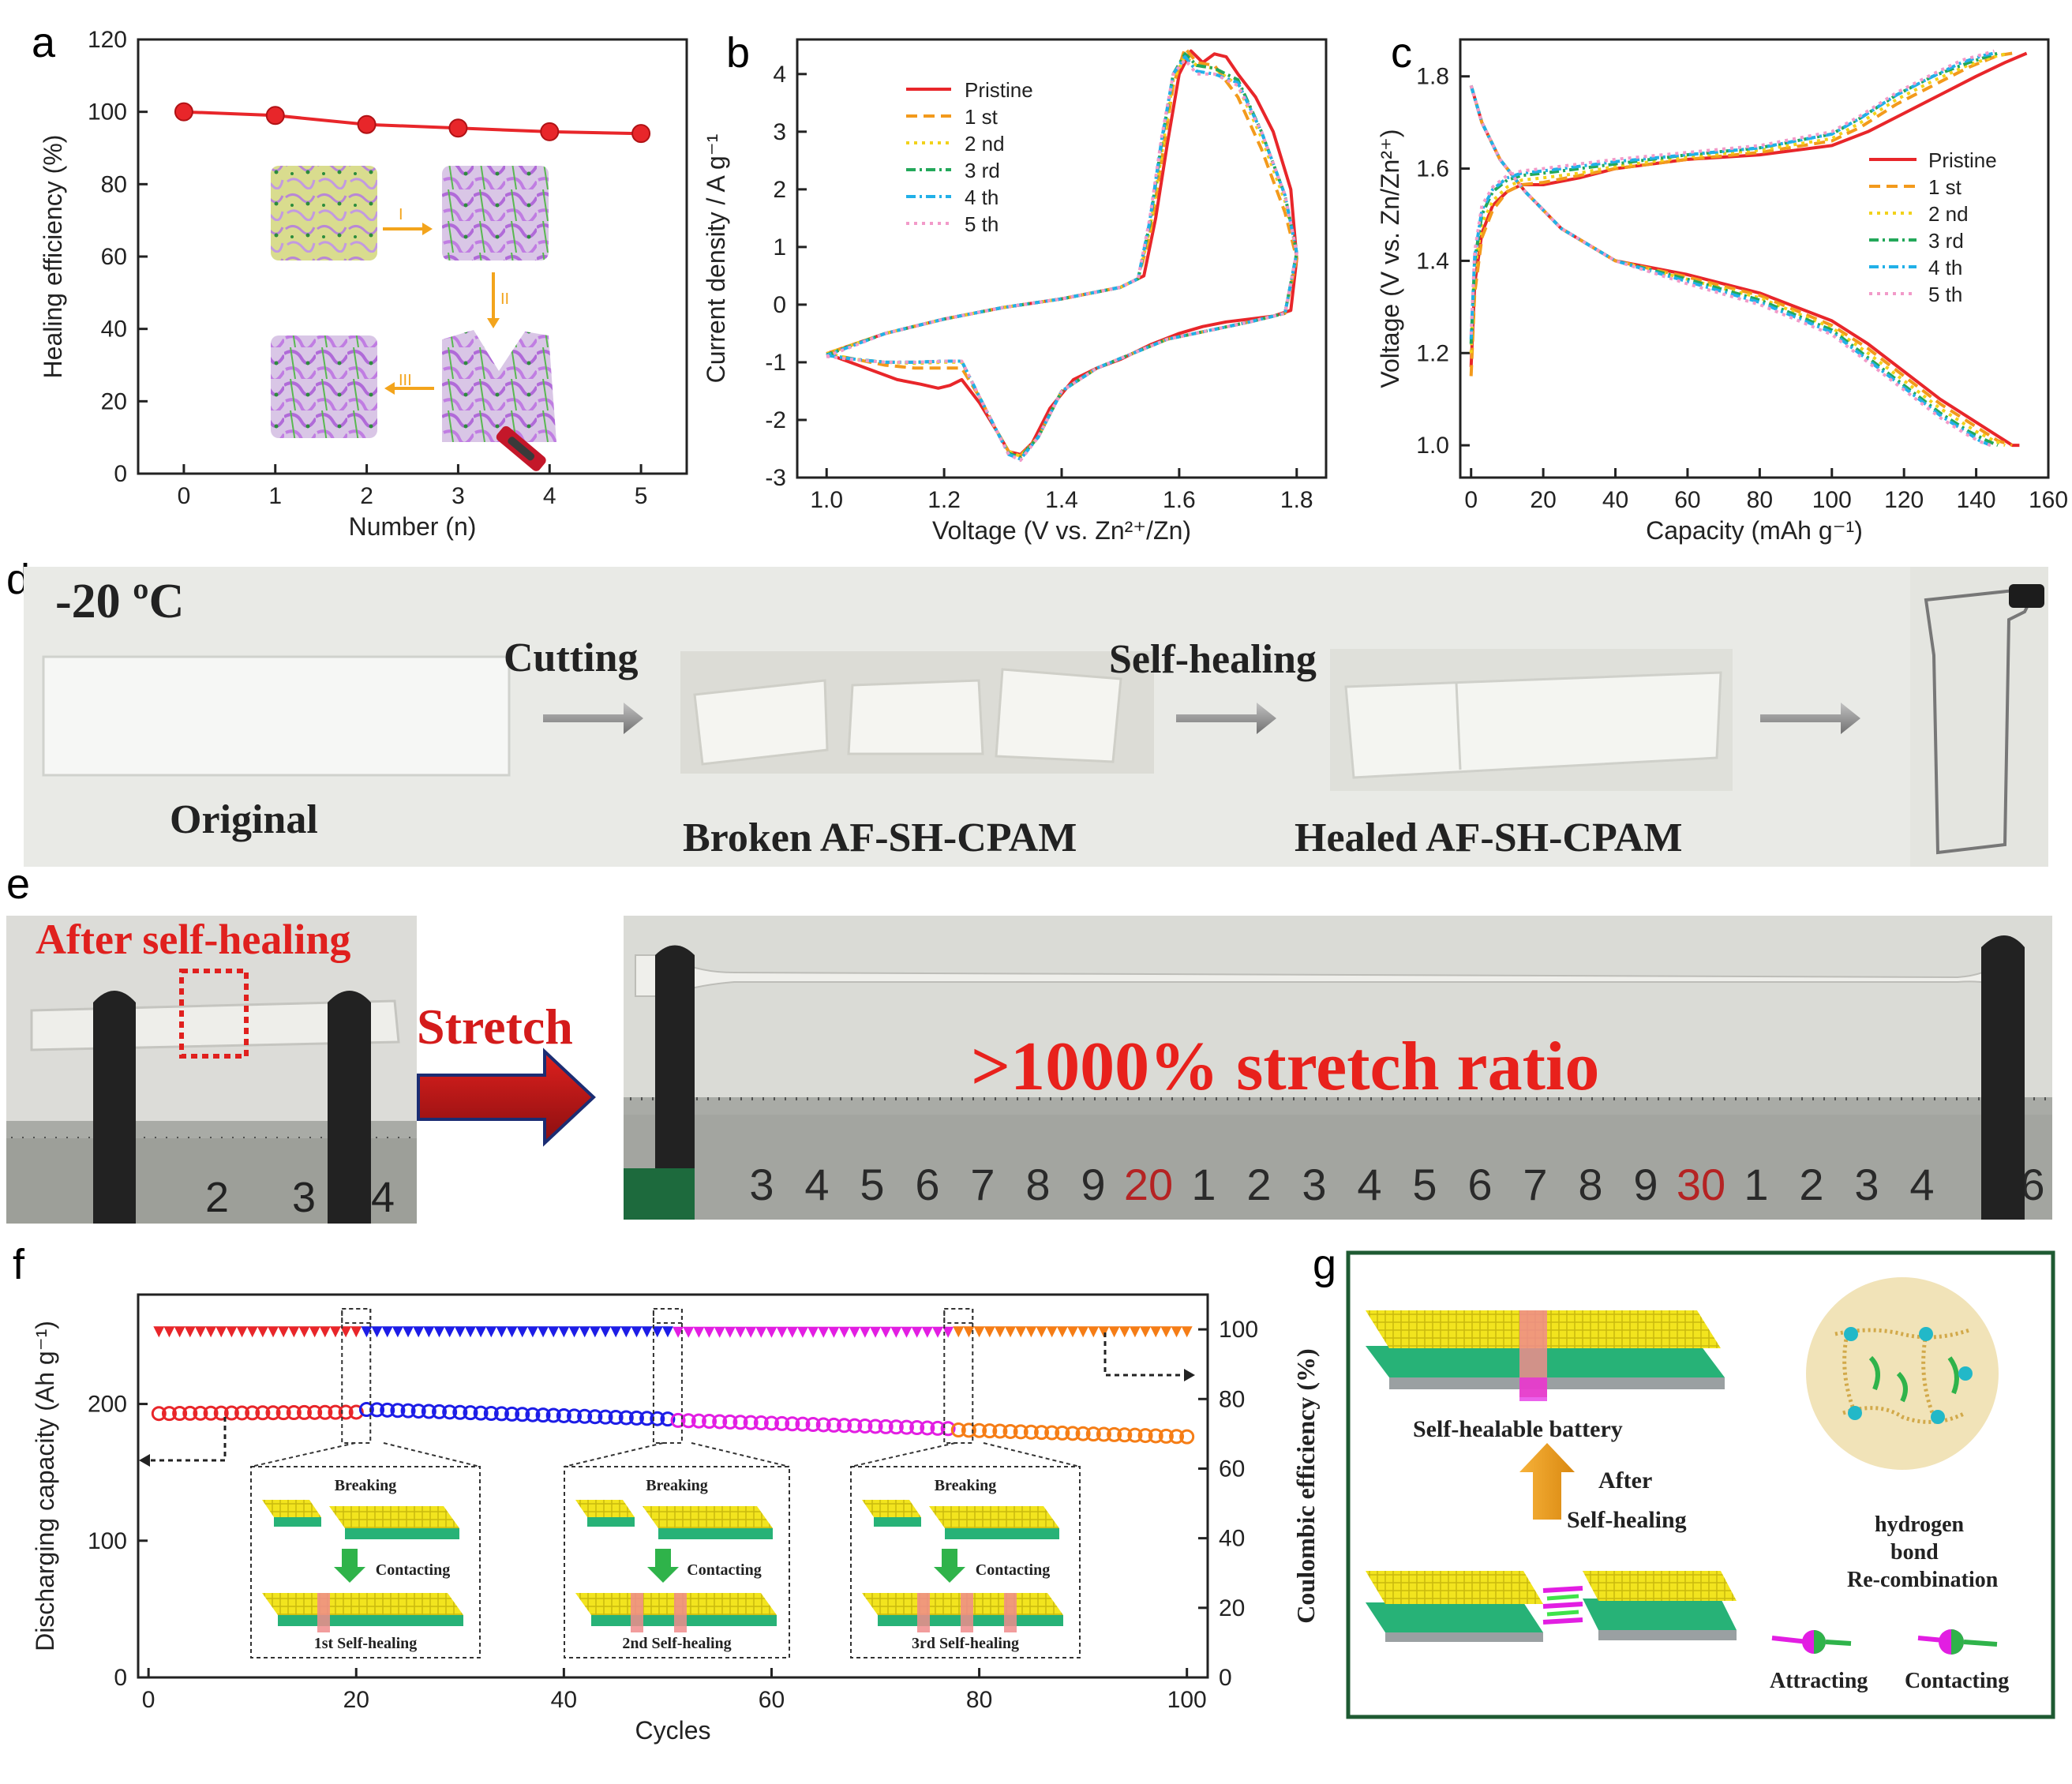 The height and width of the screenshot is (1784, 2072). Describe the element at coordinates (148, 1700) in the screenshot. I see `x-tick-label: 0` at that location.